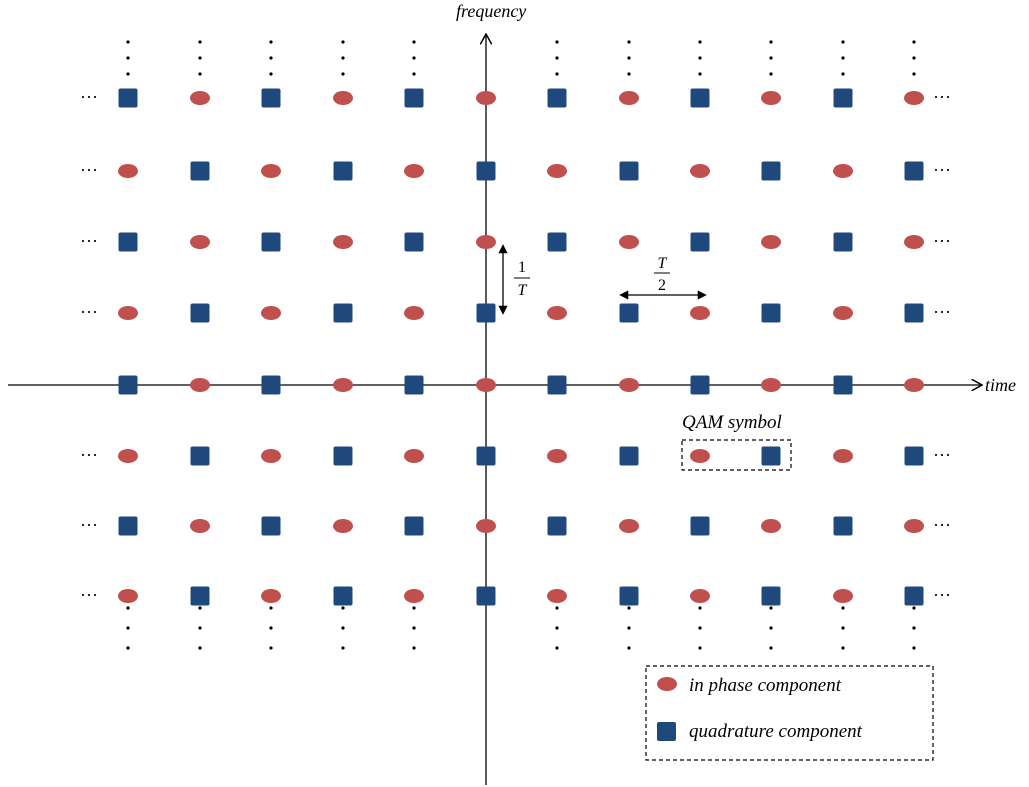 Image resolution: width=1029 pixels, height=787 pixels. What do you see at coordinates (736, 441) in the screenshot?
I see `qam-symbol-annotation: QAM symbol` at bounding box center [736, 441].